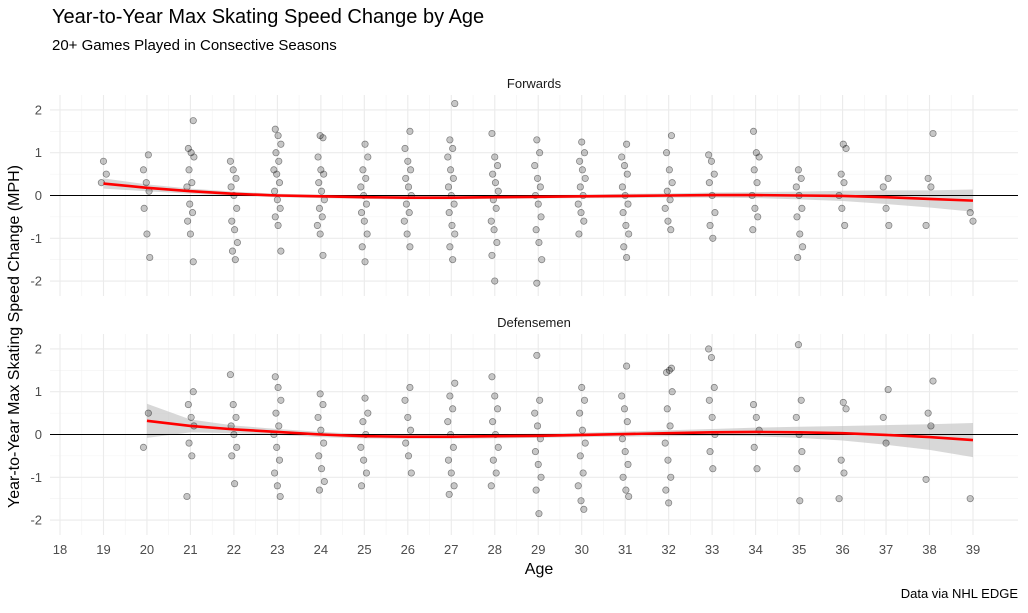  I want to click on smooth-trend-line, so click(560, 430).